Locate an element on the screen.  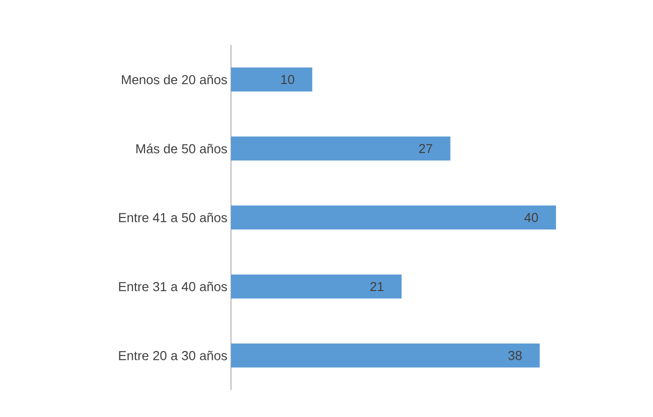
data-label: 38 is located at coordinates (515, 355).